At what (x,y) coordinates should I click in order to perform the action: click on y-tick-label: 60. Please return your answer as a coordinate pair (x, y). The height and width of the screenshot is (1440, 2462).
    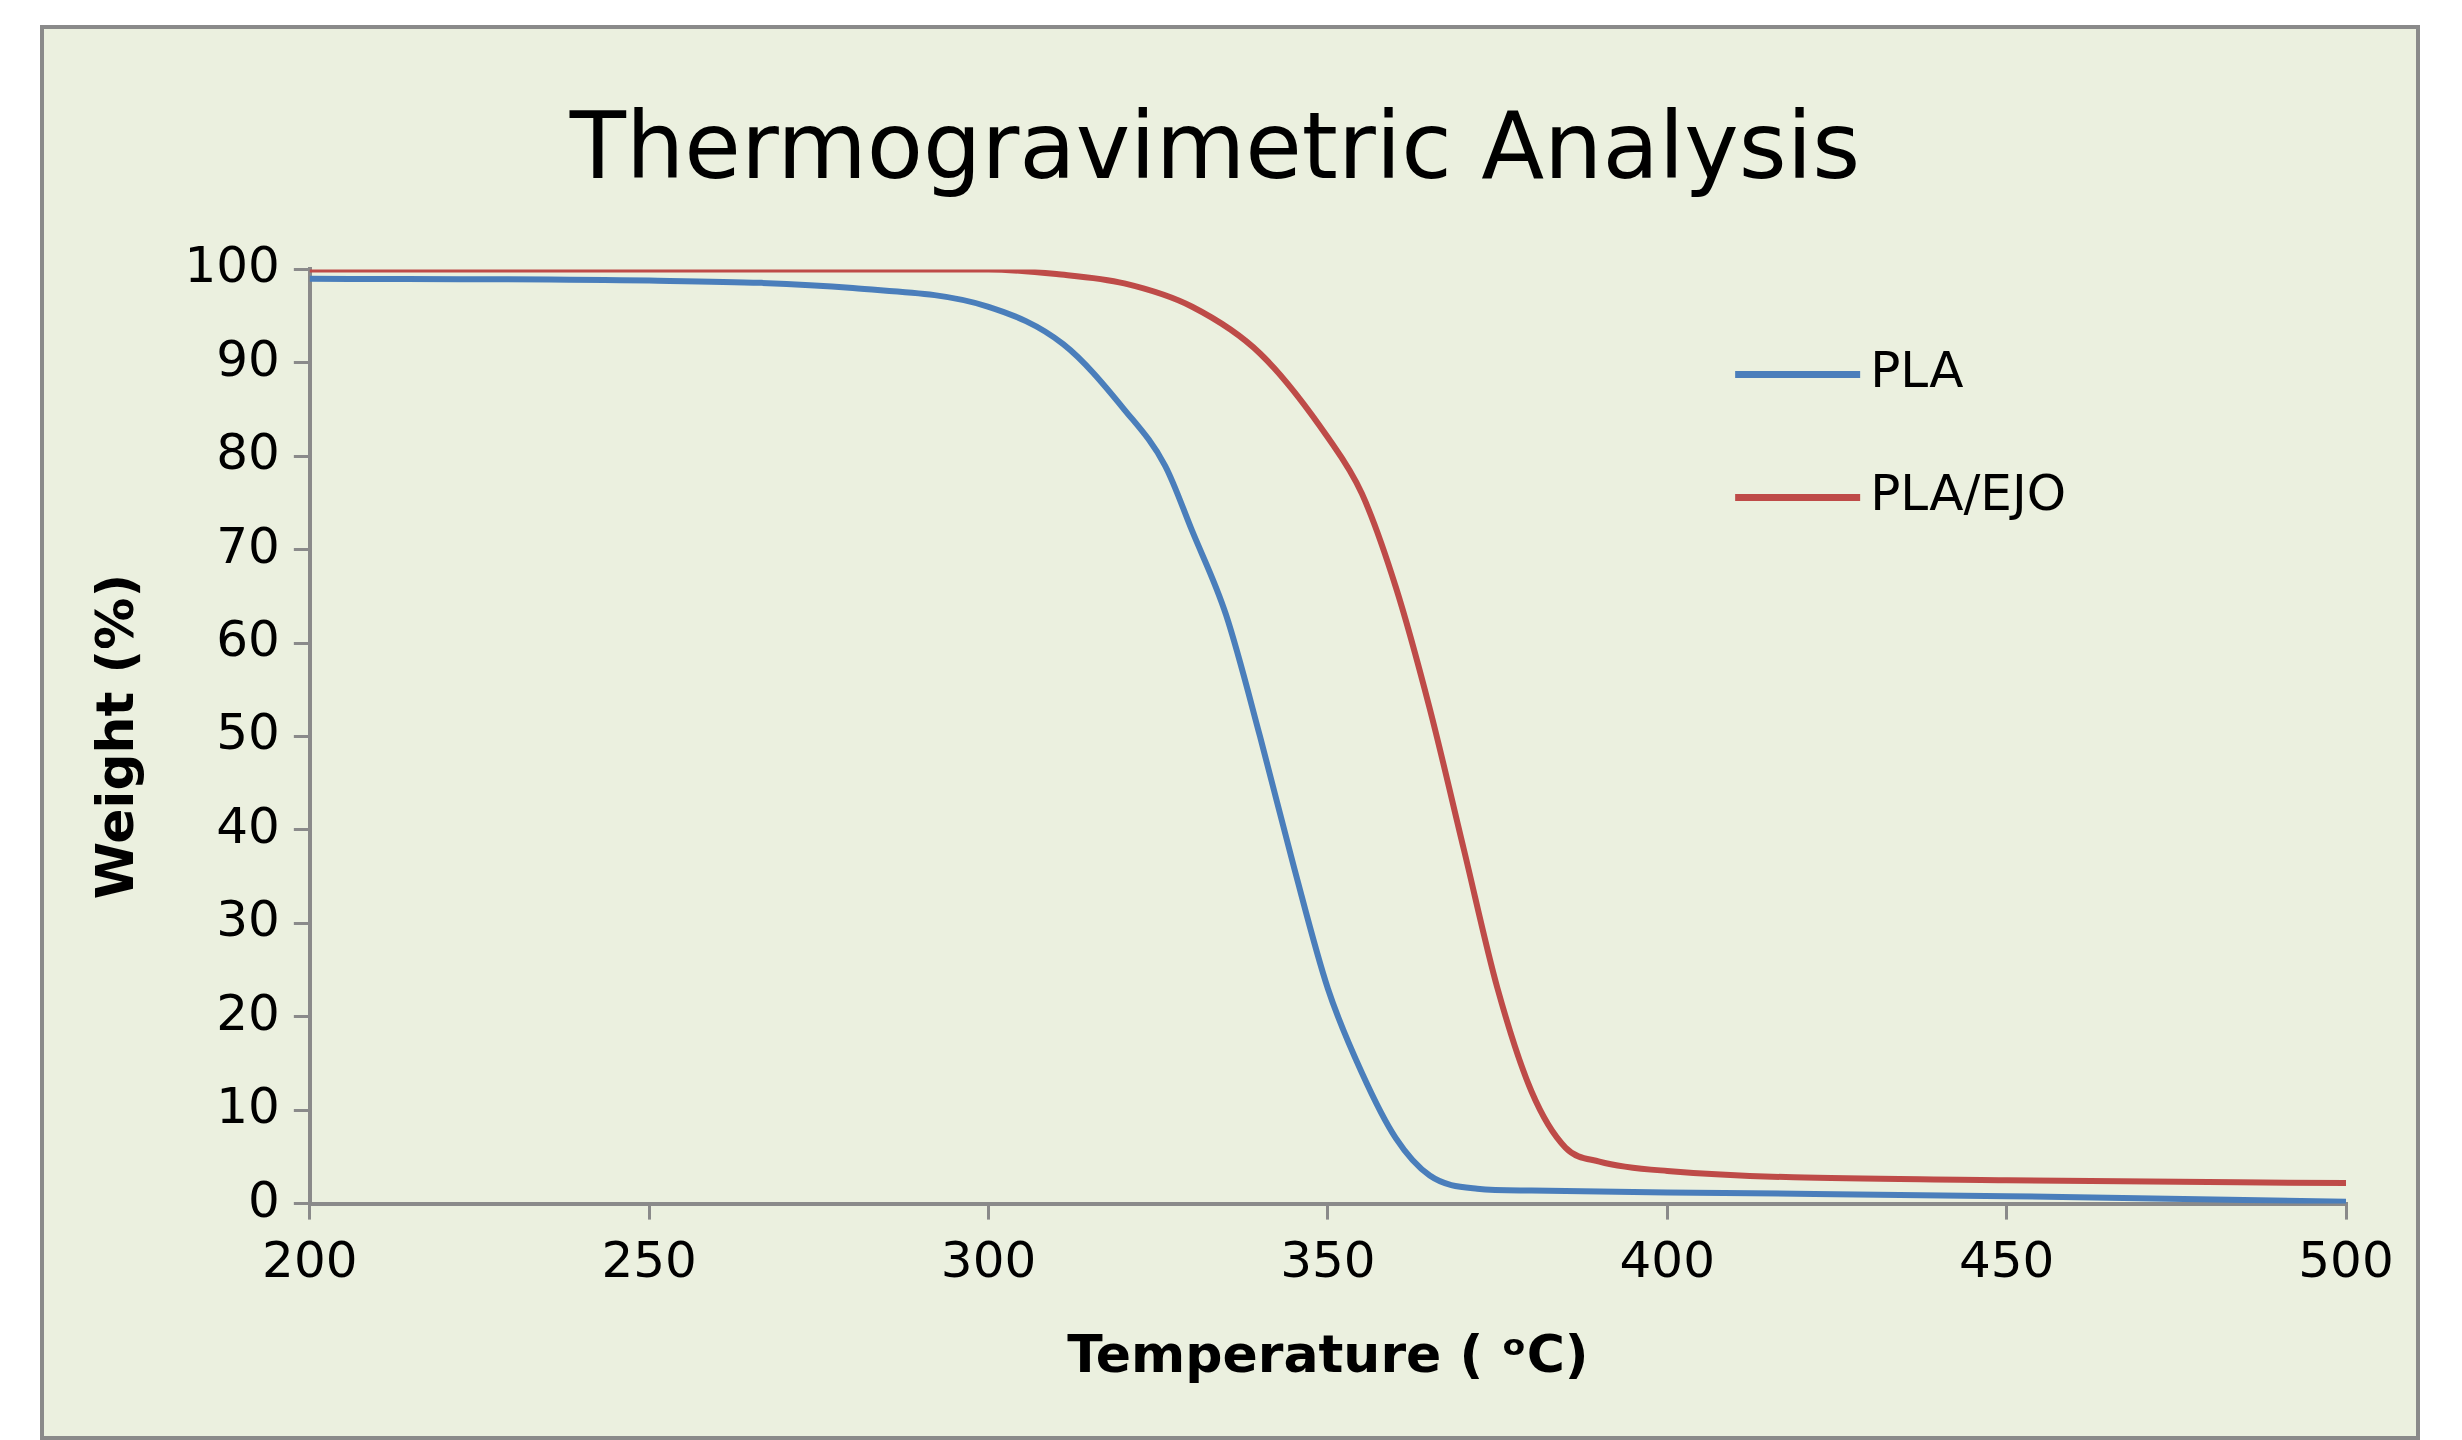
    Looking at the image, I should click on (248, 639).